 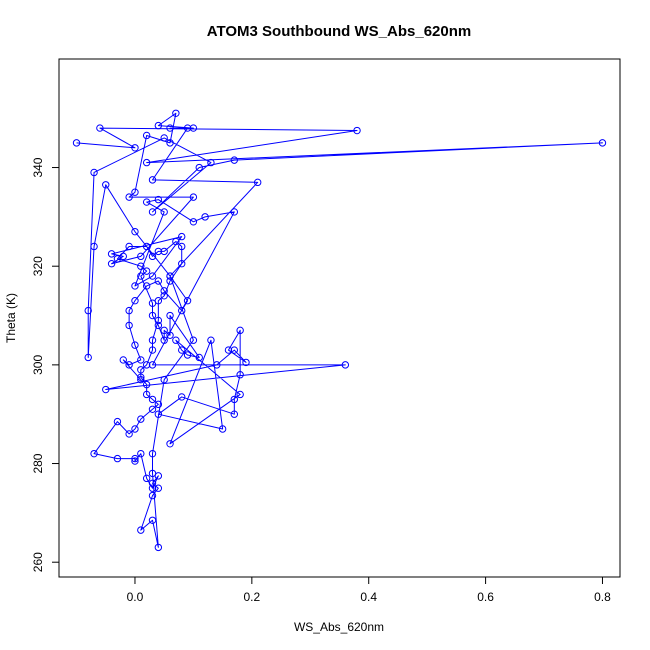 What do you see at coordinates (135, 597) in the screenshot?
I see `x-tick-label: 0.0` at bounding box center [135, 597].